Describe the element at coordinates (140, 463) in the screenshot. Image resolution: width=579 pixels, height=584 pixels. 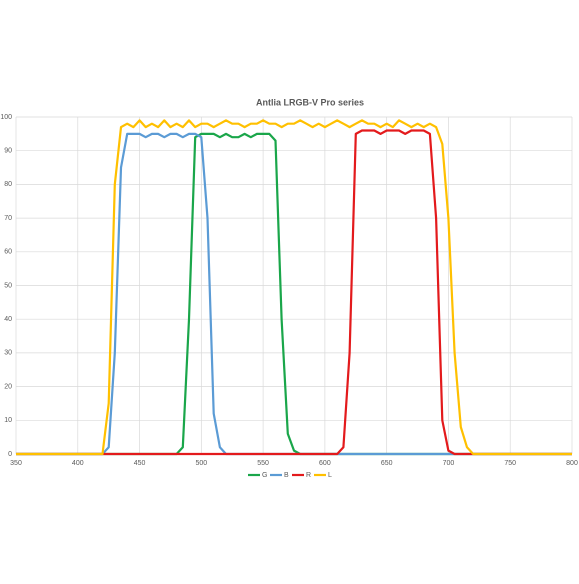
I see `x-tick-label: 450` at that location.